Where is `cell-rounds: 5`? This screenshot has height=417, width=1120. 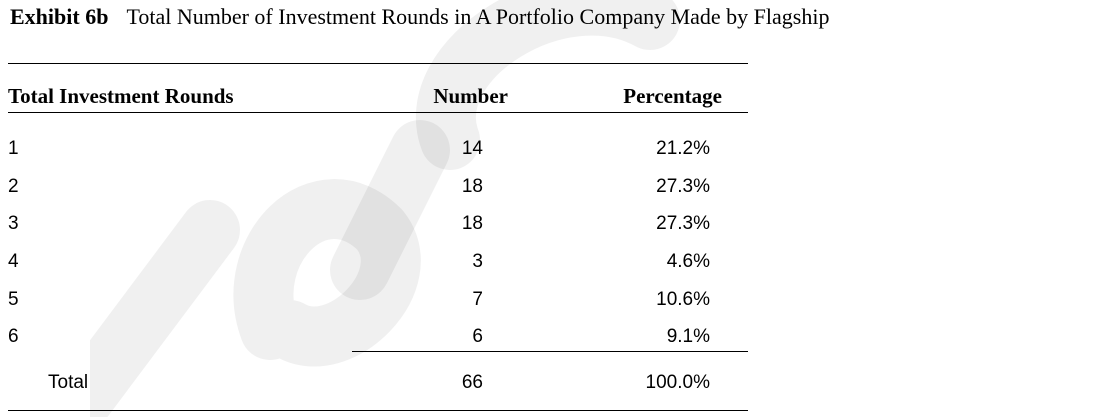
cell-rounds: 5 is located at coordinates (13, 299).